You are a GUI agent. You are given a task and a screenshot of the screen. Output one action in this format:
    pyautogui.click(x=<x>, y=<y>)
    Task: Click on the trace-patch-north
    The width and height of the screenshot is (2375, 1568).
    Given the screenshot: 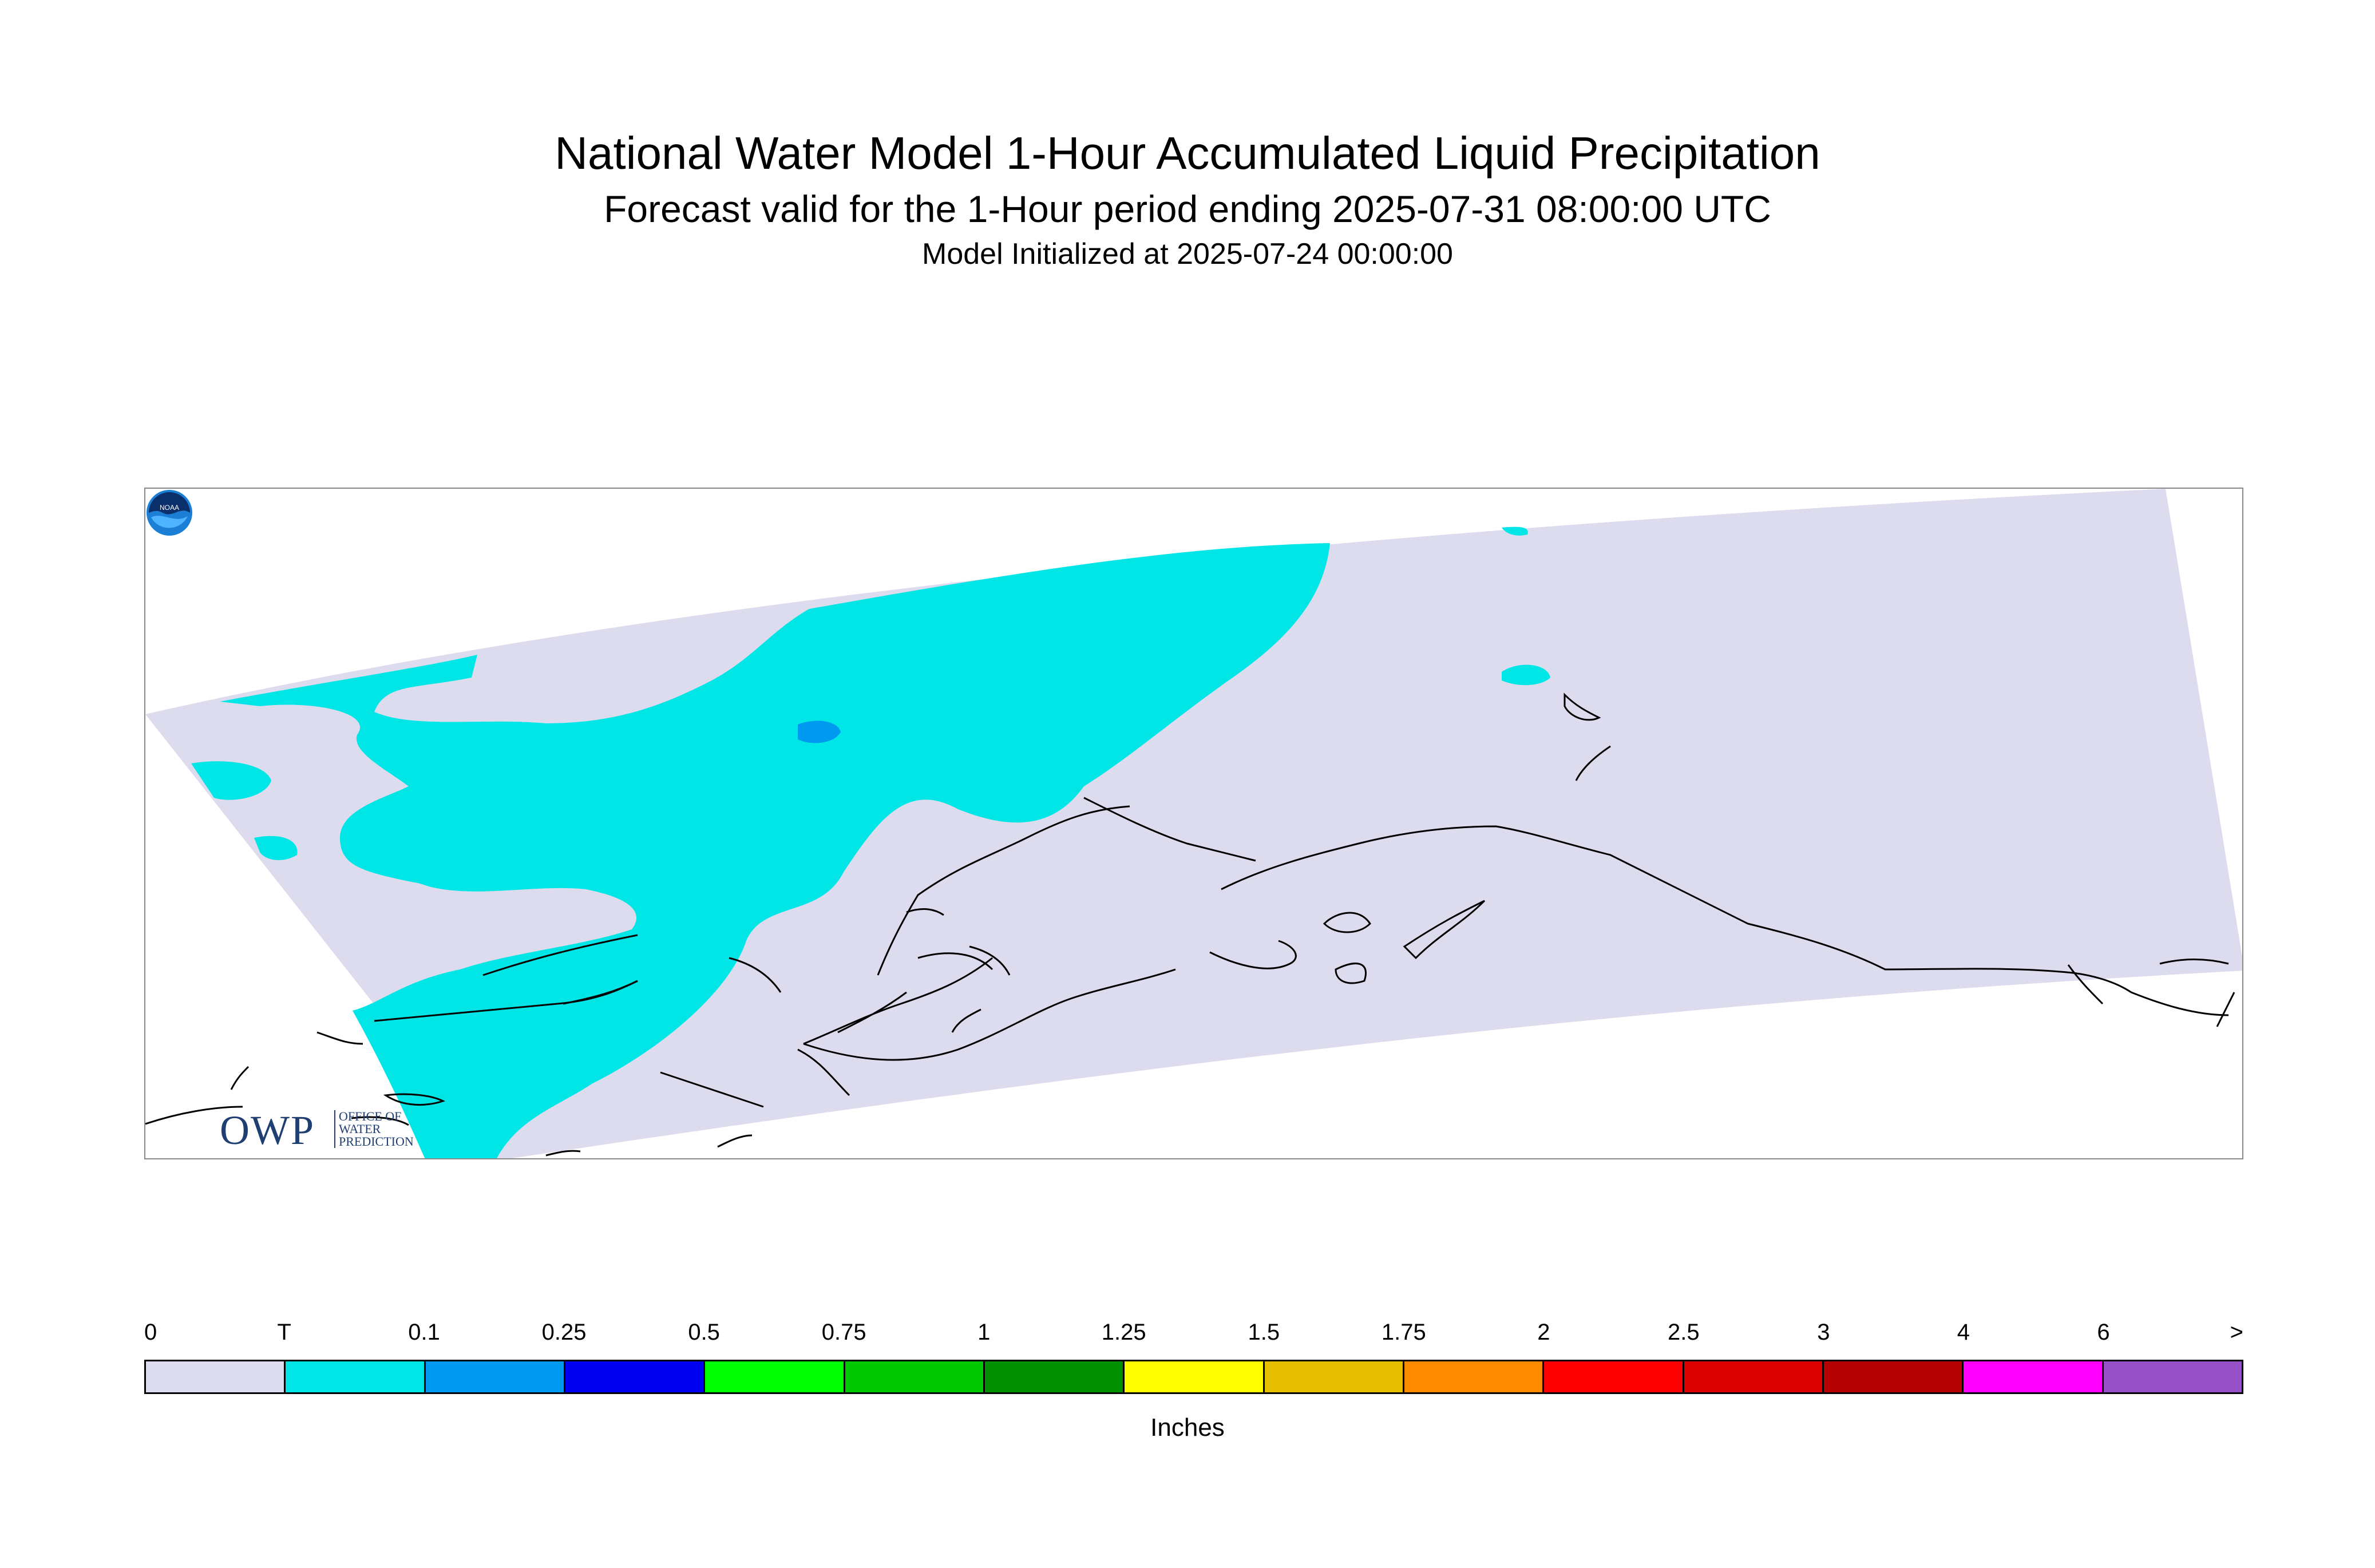 What is the action you would take?
    pyautogui.click(x=1526, y=675)
    